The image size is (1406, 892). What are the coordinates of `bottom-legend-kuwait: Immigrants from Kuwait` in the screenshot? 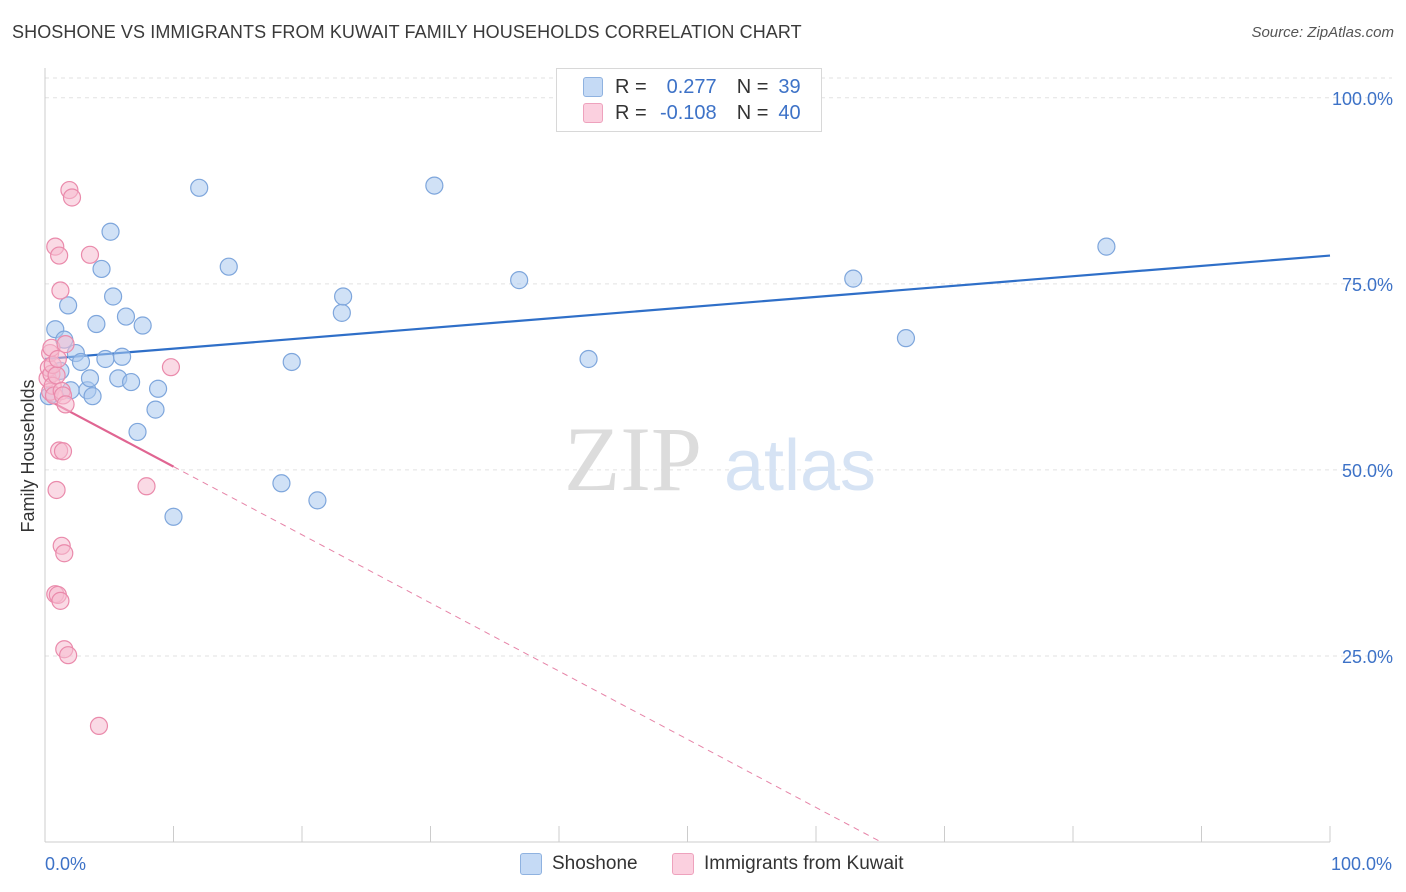 It's located at (788, 864).